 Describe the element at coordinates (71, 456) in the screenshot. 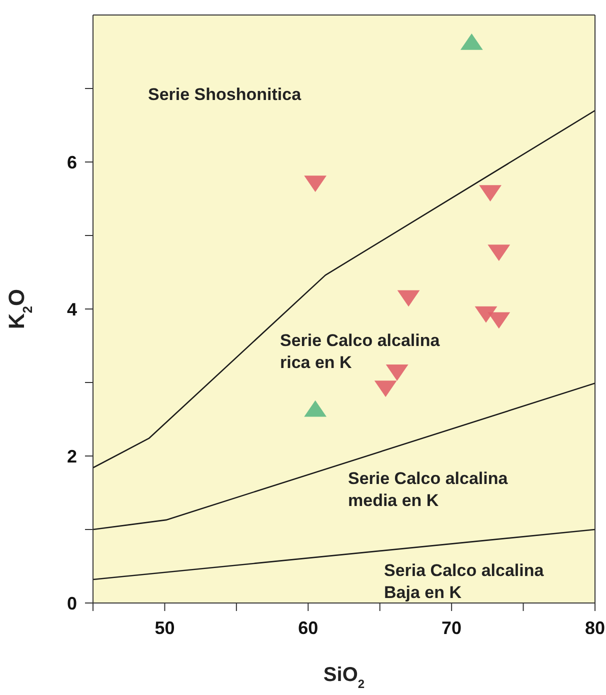

I see `y-tick-label: 2` at that location.